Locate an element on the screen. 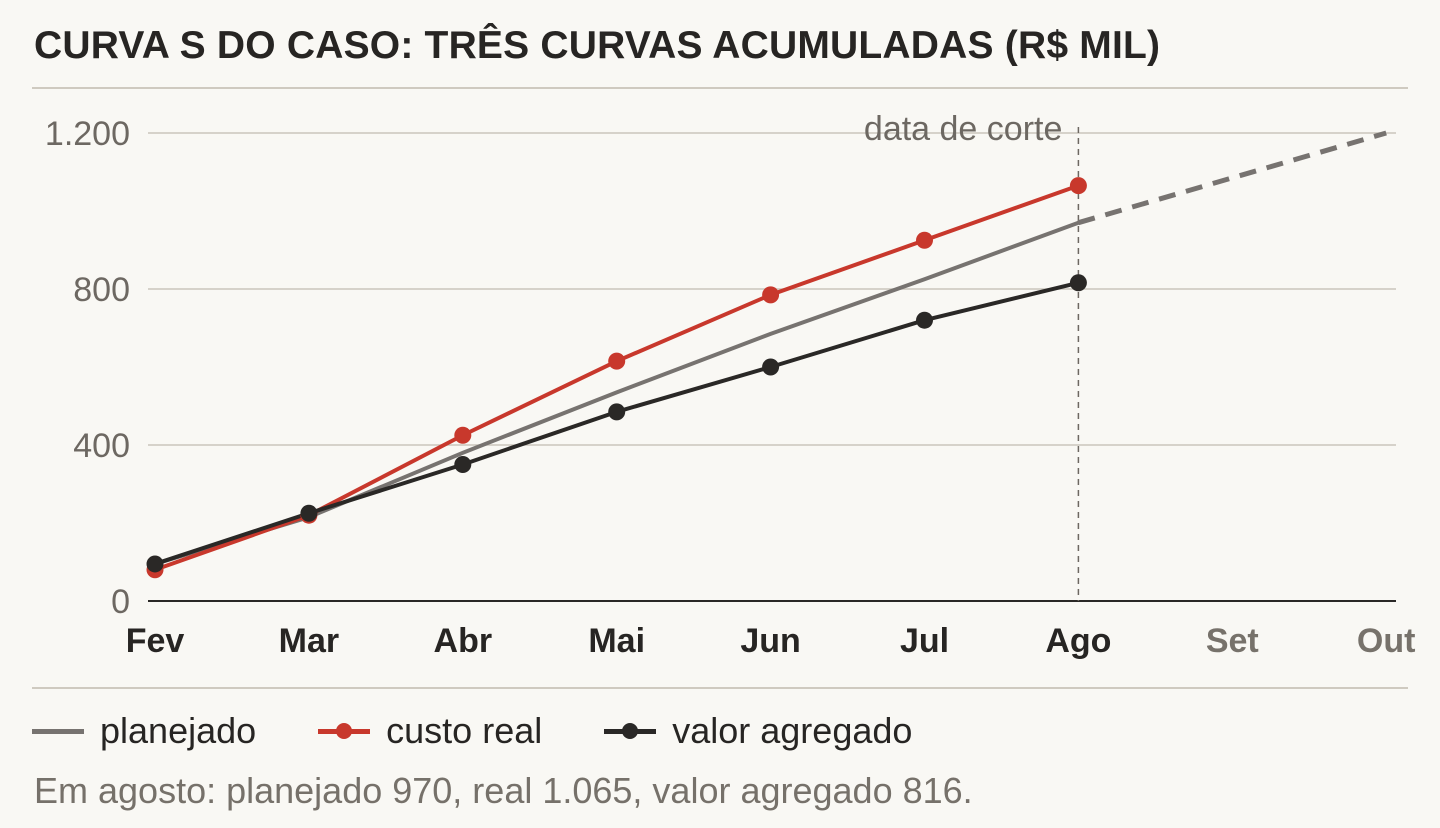  top-divider is located at coordinates (720, 88).